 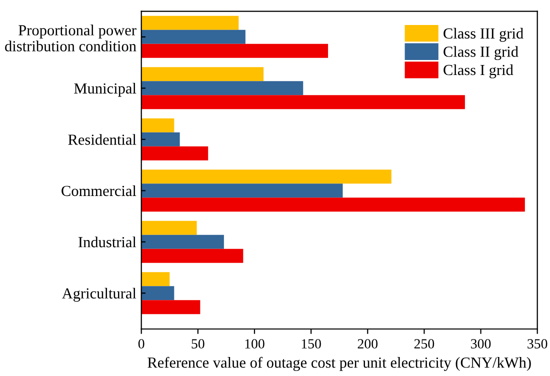 What do you see at coordinates (424, 343) in the screenshot?
I see `x-tick-label: 250` at bounding box center [424, 343].